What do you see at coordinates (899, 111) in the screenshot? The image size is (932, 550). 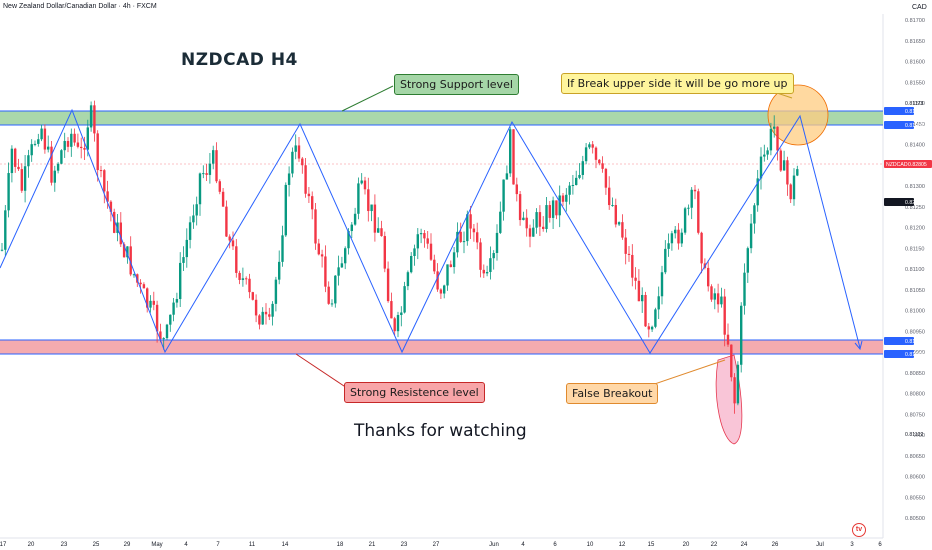 I see `zone-top-price-tag-bg` at bounding box center [899, 111].